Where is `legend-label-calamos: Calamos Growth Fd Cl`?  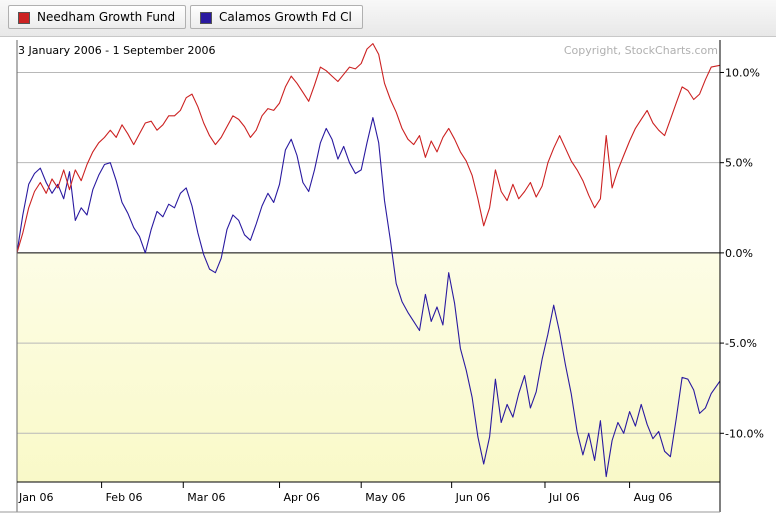 legend-label-calamos: Calamos Growth Fd Cl is located at coordinates (285, 17).